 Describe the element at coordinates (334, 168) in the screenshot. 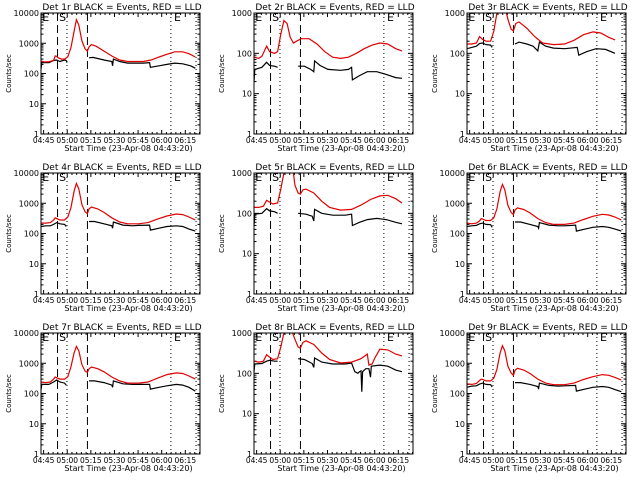

I see `panel-title: Det 5r BLACK = Events, RED = LLD` at that location.